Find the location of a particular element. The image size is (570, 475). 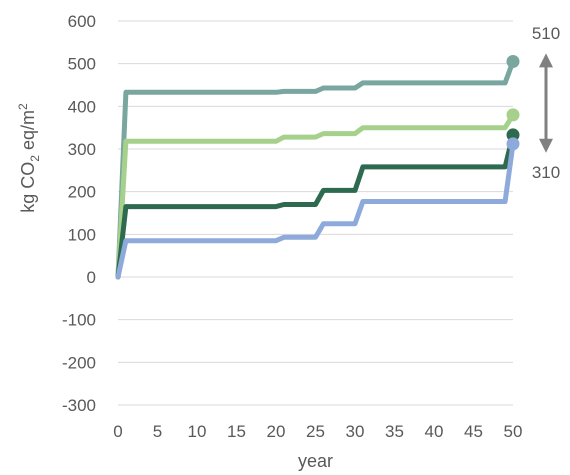

x-tick-label: 10 is located at coordinates (197, 431).